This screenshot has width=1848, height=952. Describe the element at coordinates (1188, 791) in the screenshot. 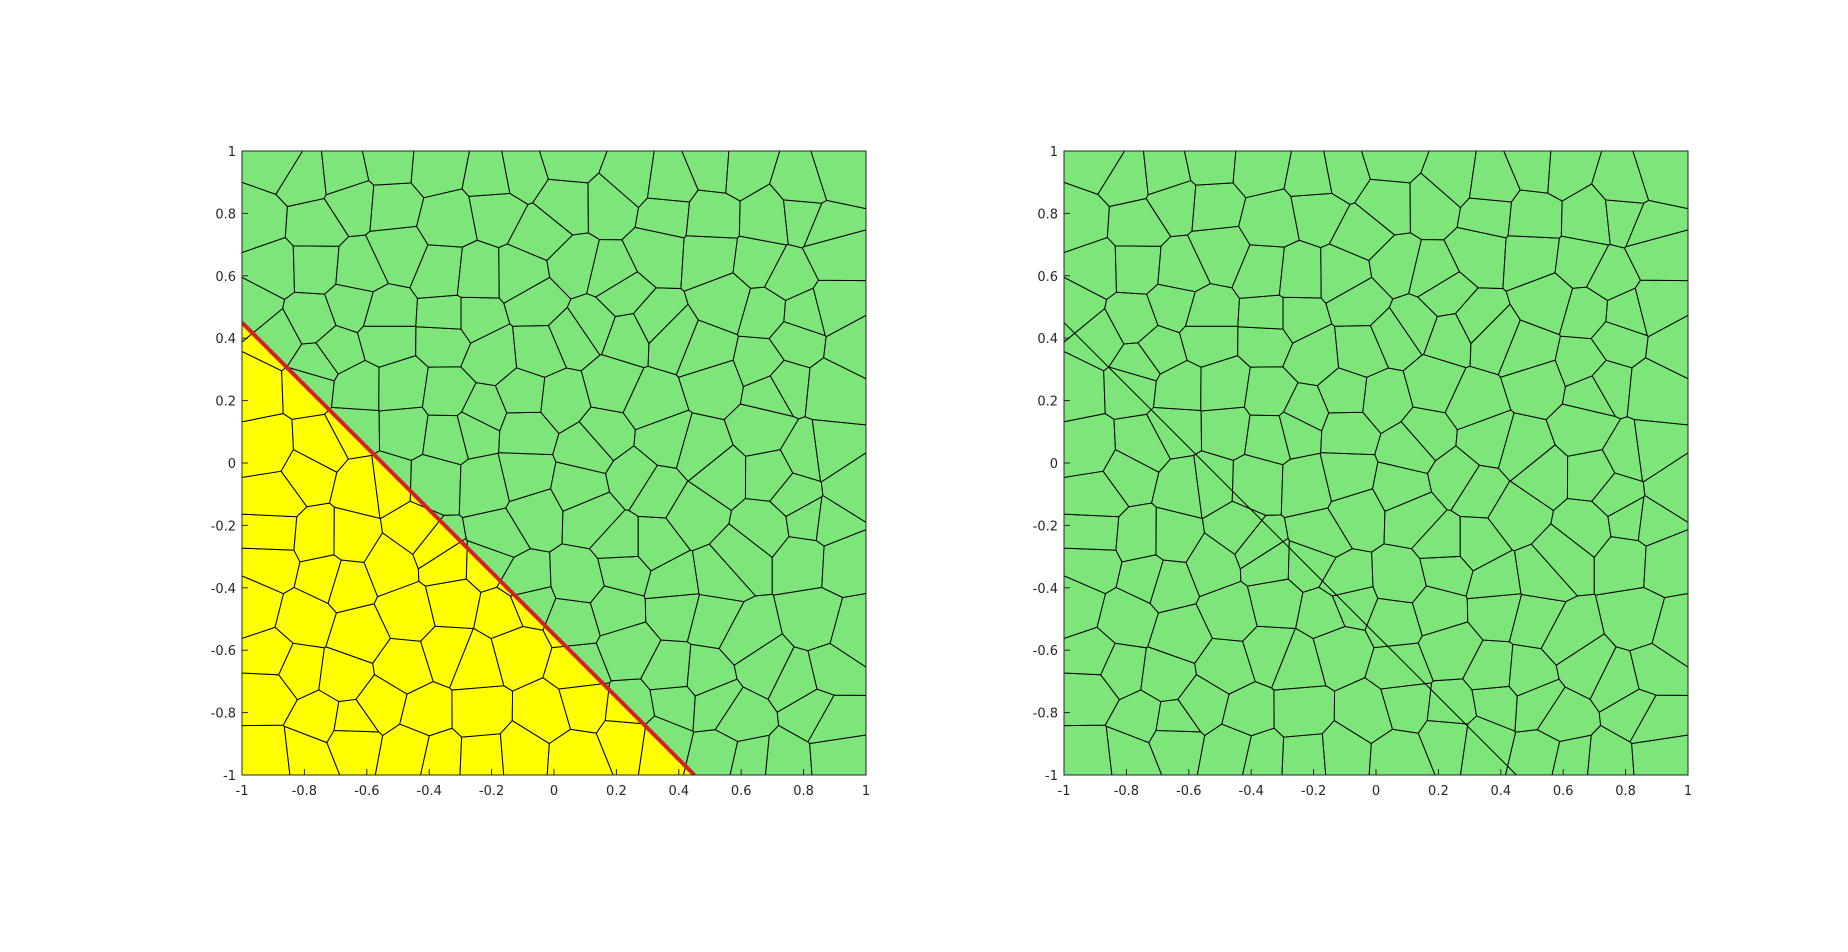

I see `x-tick-label: -0.6` at that location.